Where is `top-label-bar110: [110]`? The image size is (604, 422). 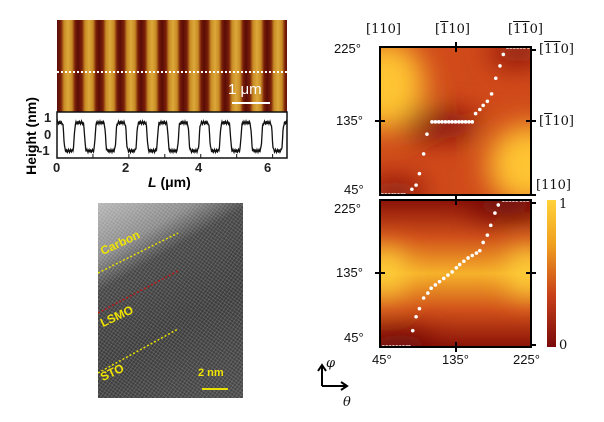 top-label-bar110: [110] is located at coordinates (452, 29).